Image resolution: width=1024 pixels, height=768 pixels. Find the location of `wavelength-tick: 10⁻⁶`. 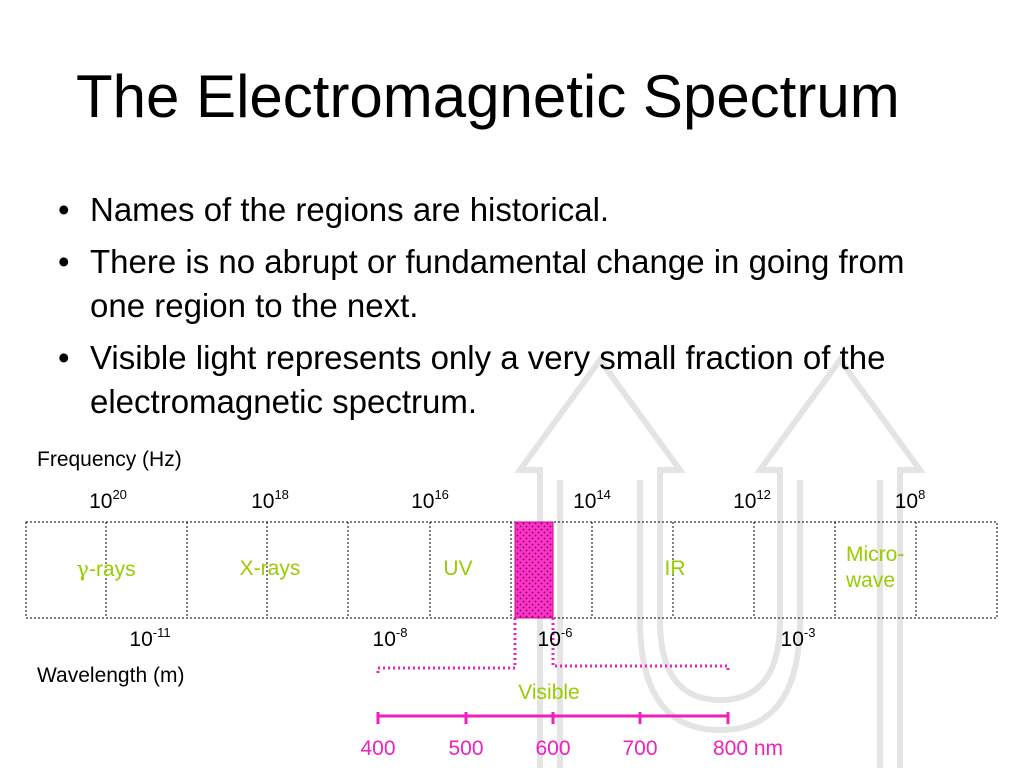

wavelength-tick: 10⁻⁶ is located at coordinates (555, 638).